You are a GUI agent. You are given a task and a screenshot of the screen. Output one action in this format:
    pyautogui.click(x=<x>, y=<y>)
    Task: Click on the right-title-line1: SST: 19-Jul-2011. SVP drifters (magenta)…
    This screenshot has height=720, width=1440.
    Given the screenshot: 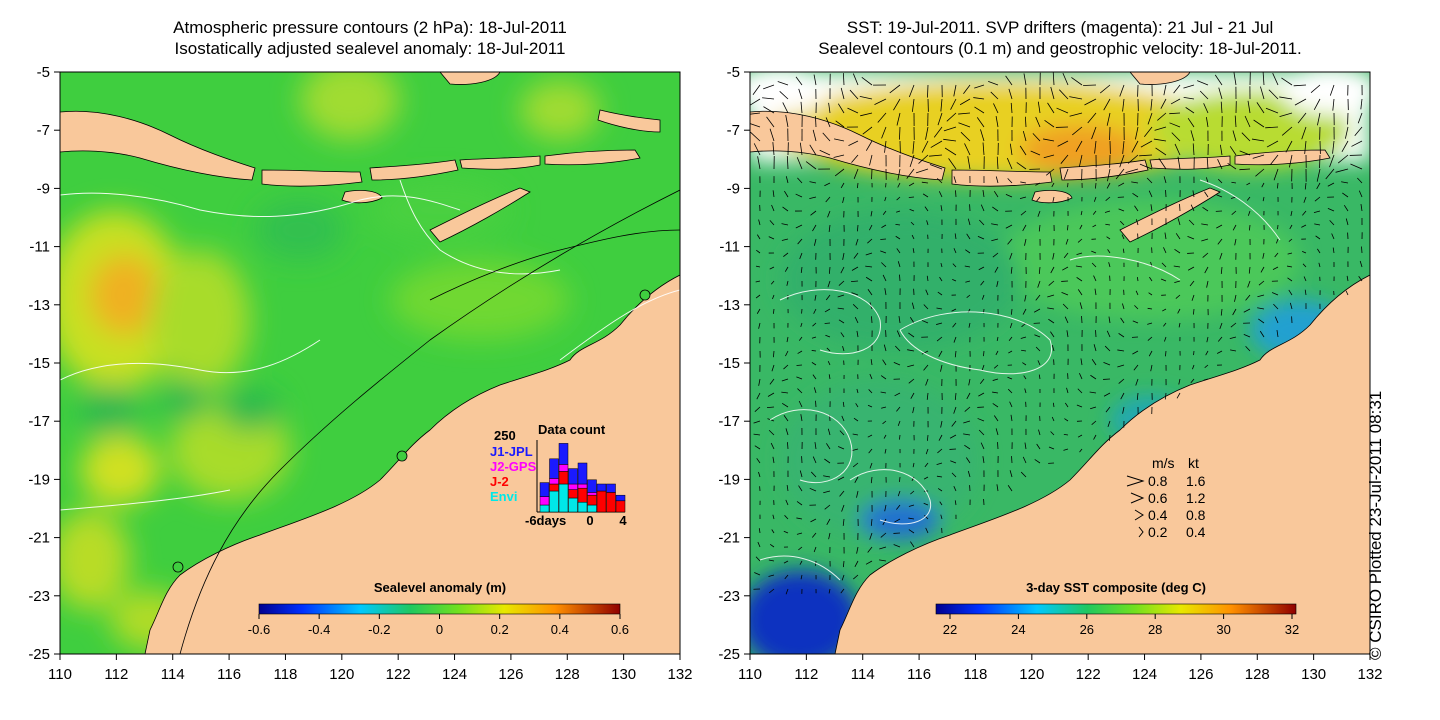 What is the action you would take?
    pyautogui.click(x=1060, y=27)
    